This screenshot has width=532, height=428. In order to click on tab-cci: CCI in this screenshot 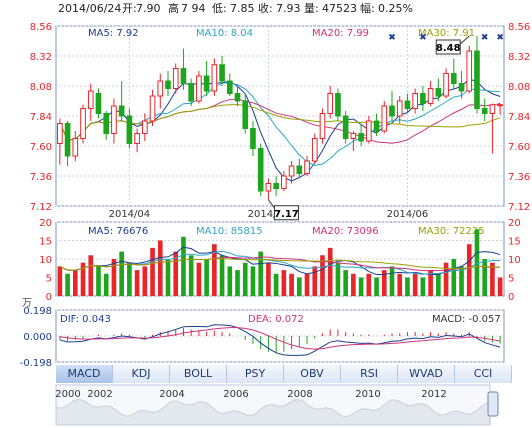, I will do `click(483, 374)`.